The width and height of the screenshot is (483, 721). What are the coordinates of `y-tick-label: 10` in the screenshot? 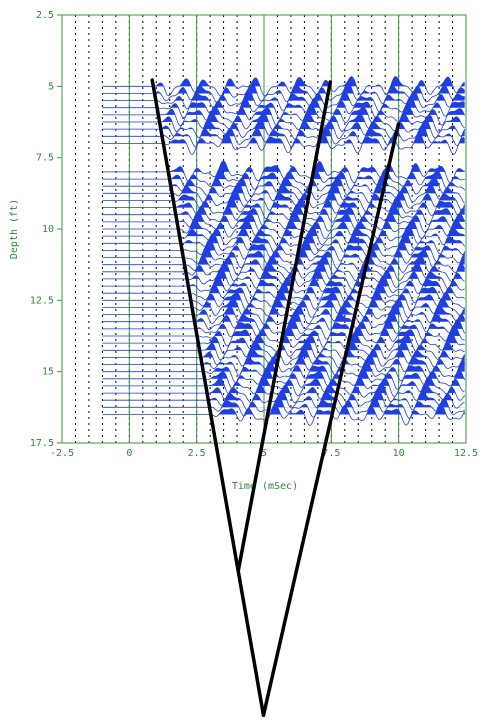 It's located at (48, 229).